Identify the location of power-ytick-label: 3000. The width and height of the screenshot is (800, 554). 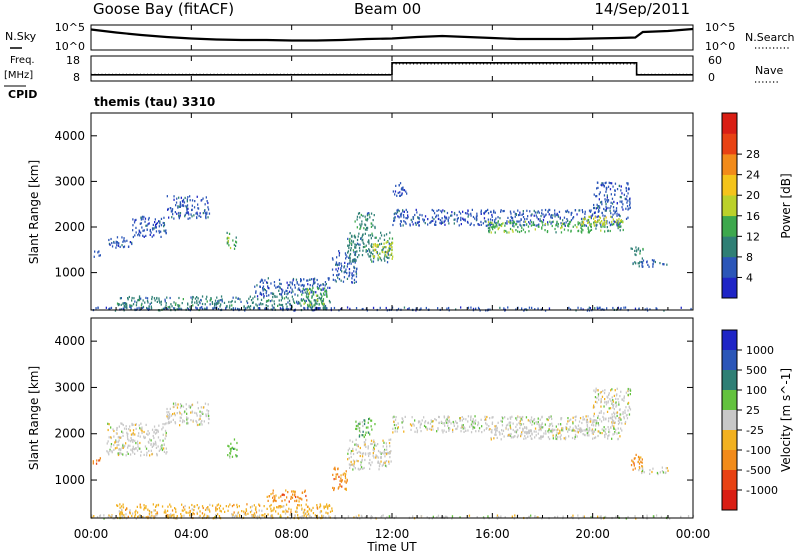
(69, 181).